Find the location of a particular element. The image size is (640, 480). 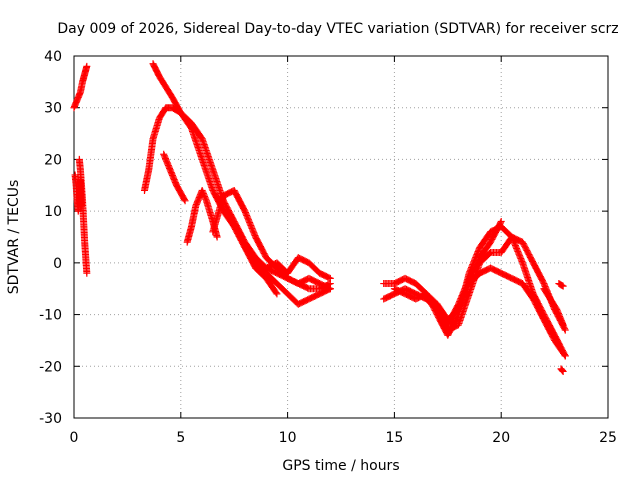

x-tick-label: 0 is located at coordinates (74, 438).